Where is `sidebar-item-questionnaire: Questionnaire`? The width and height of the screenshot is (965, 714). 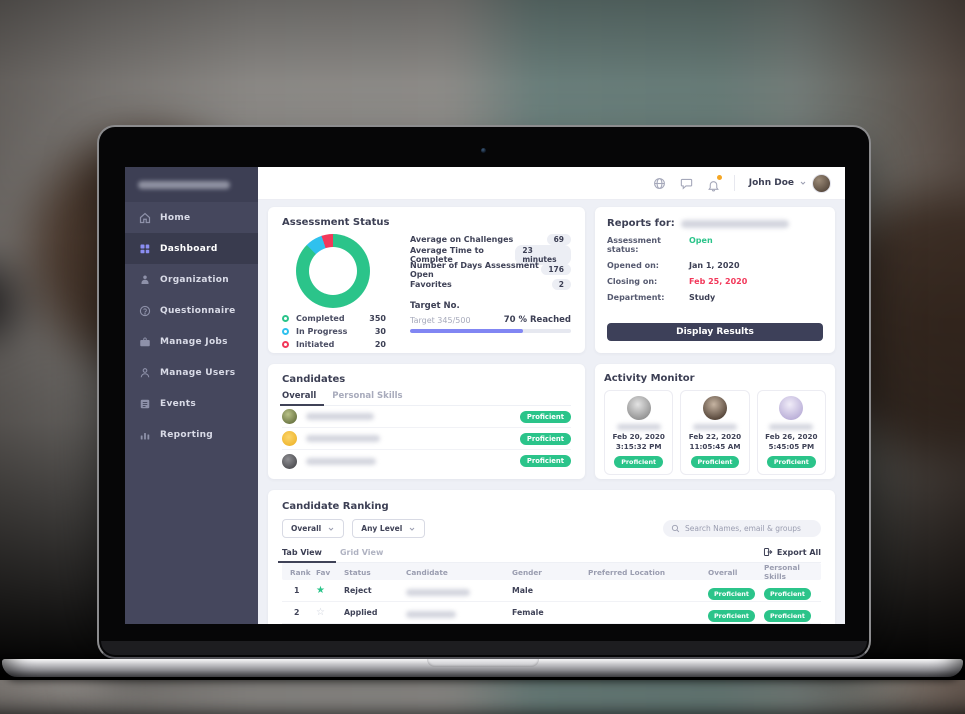 sidebar-item-questionnaire: Questionnaire is located at coordinates (191, 310).